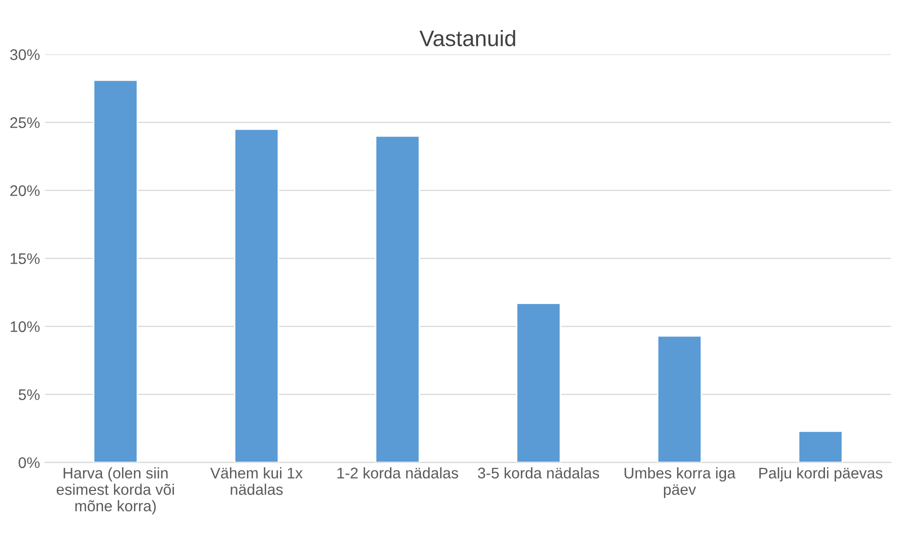 Image resolution: width=900 pixels, height=544 pixels. What do you see at coordinates (115, 490) in the screenshot?
I see `x-tick-label: Harva (olen siin esimest korda või mõne korra)` at bounding box center [115, 490].